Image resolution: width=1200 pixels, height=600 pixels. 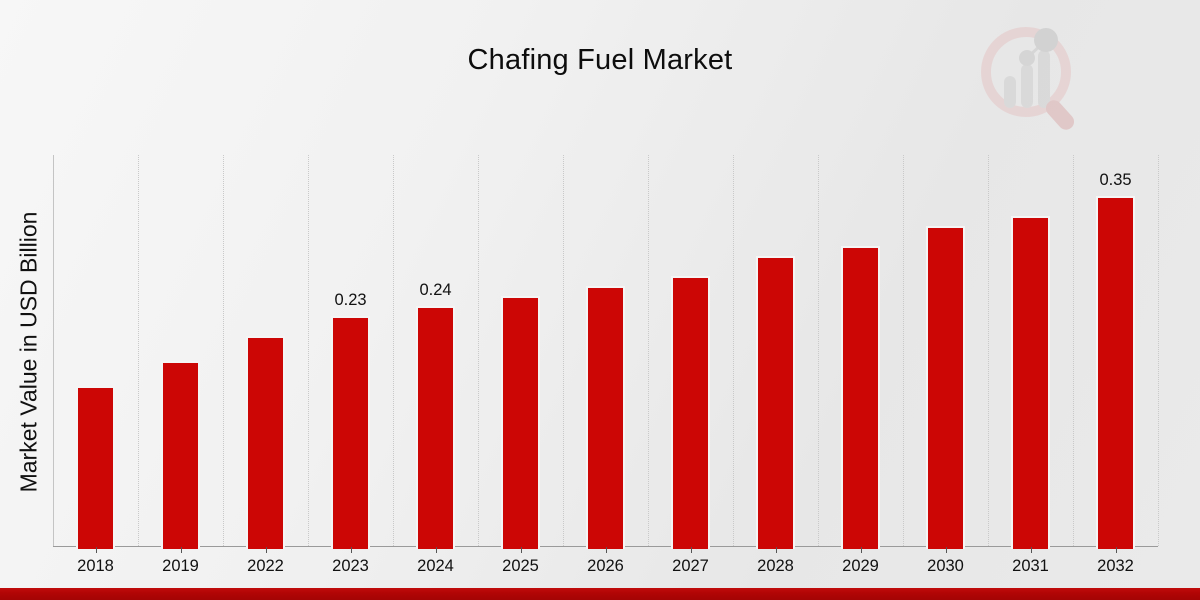 What do you see at coordinates (95, 467) in the screenshot?
I see `bar-2018` at bounding box center [95, 467].